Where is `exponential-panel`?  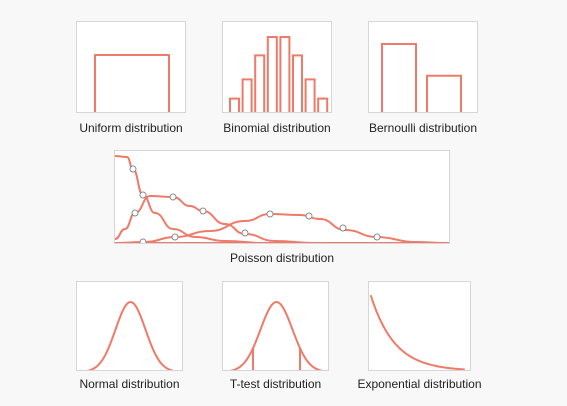 exponential-panel is located at coordinates (419, 326).